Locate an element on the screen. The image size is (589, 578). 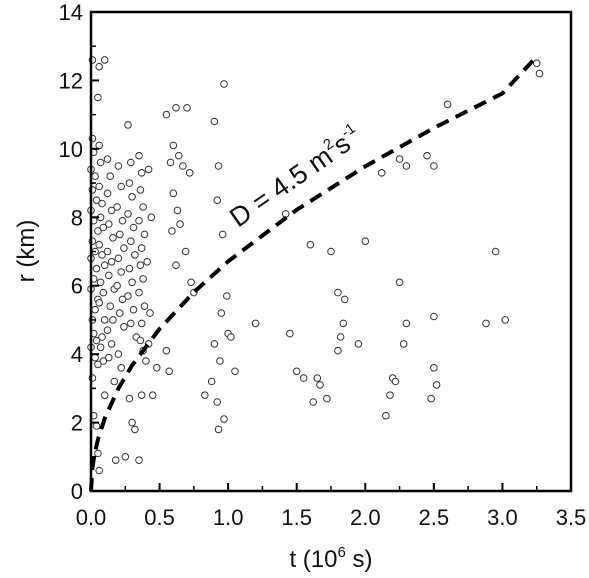
y-tick-label-1: 2 is located at coordinates (77, 423).